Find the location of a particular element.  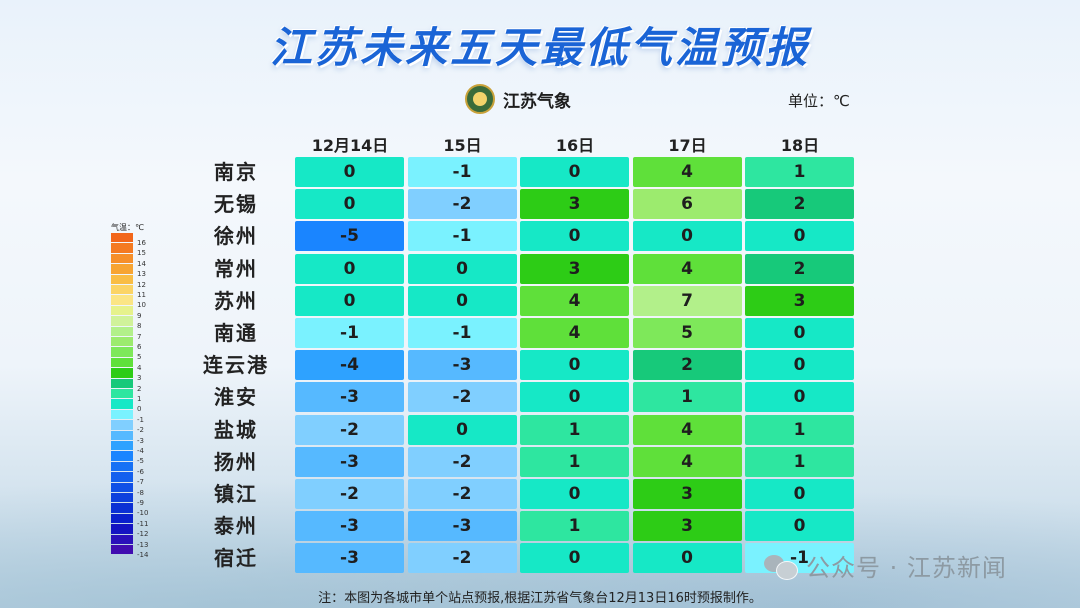

legend-label: -3 is located at coordinates (140, 440).